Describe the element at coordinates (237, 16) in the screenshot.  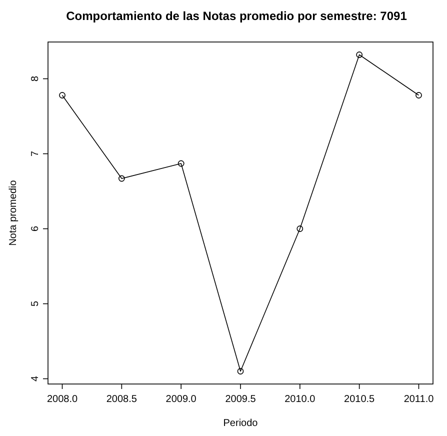
I see `chart-title: Comportamiento de las Notas promedio por semestre: 7091` at that location.